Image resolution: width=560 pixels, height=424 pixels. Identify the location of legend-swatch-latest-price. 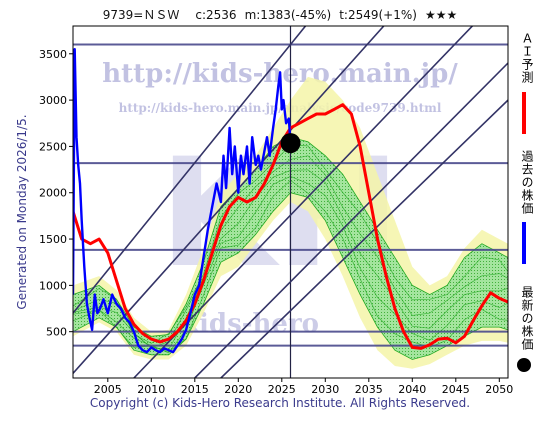
(524, 365).